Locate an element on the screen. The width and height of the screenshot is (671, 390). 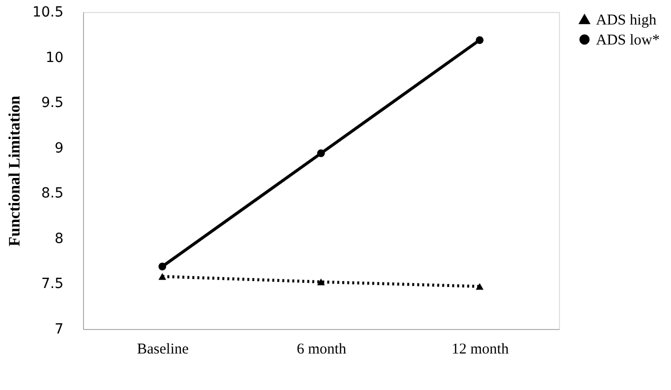
x-tick-label: Baseline is located at coordinates (163, 350).